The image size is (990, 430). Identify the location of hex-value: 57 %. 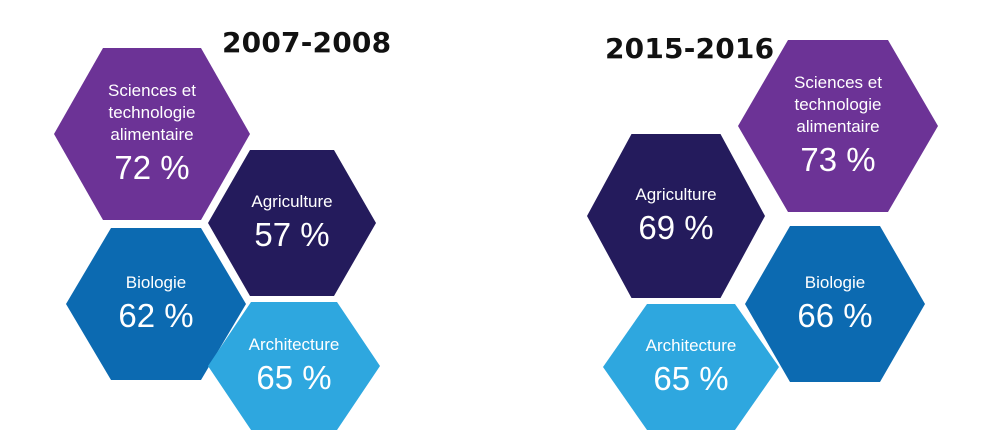
(292, 234).